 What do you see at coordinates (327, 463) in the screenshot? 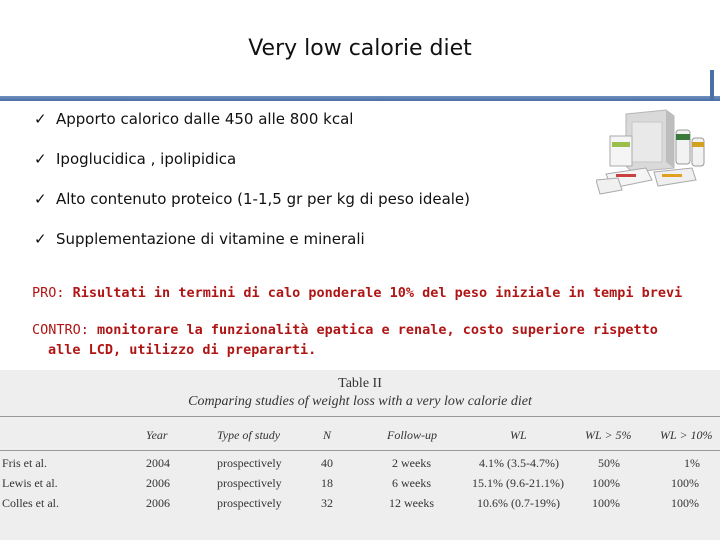
I see `table-cell-n: 40` at bounding box center [327, 463].